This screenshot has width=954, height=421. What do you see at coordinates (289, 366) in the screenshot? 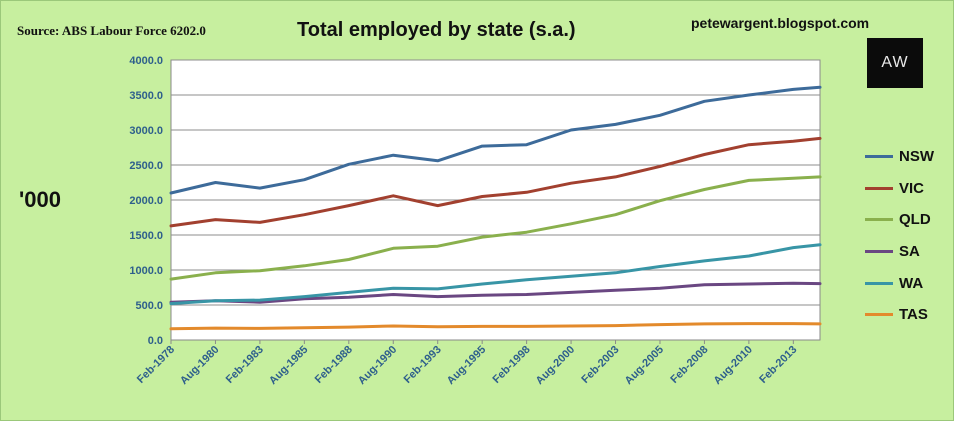
I see `x-tick-label: Aug-1985` at bounding box center [289, 366].